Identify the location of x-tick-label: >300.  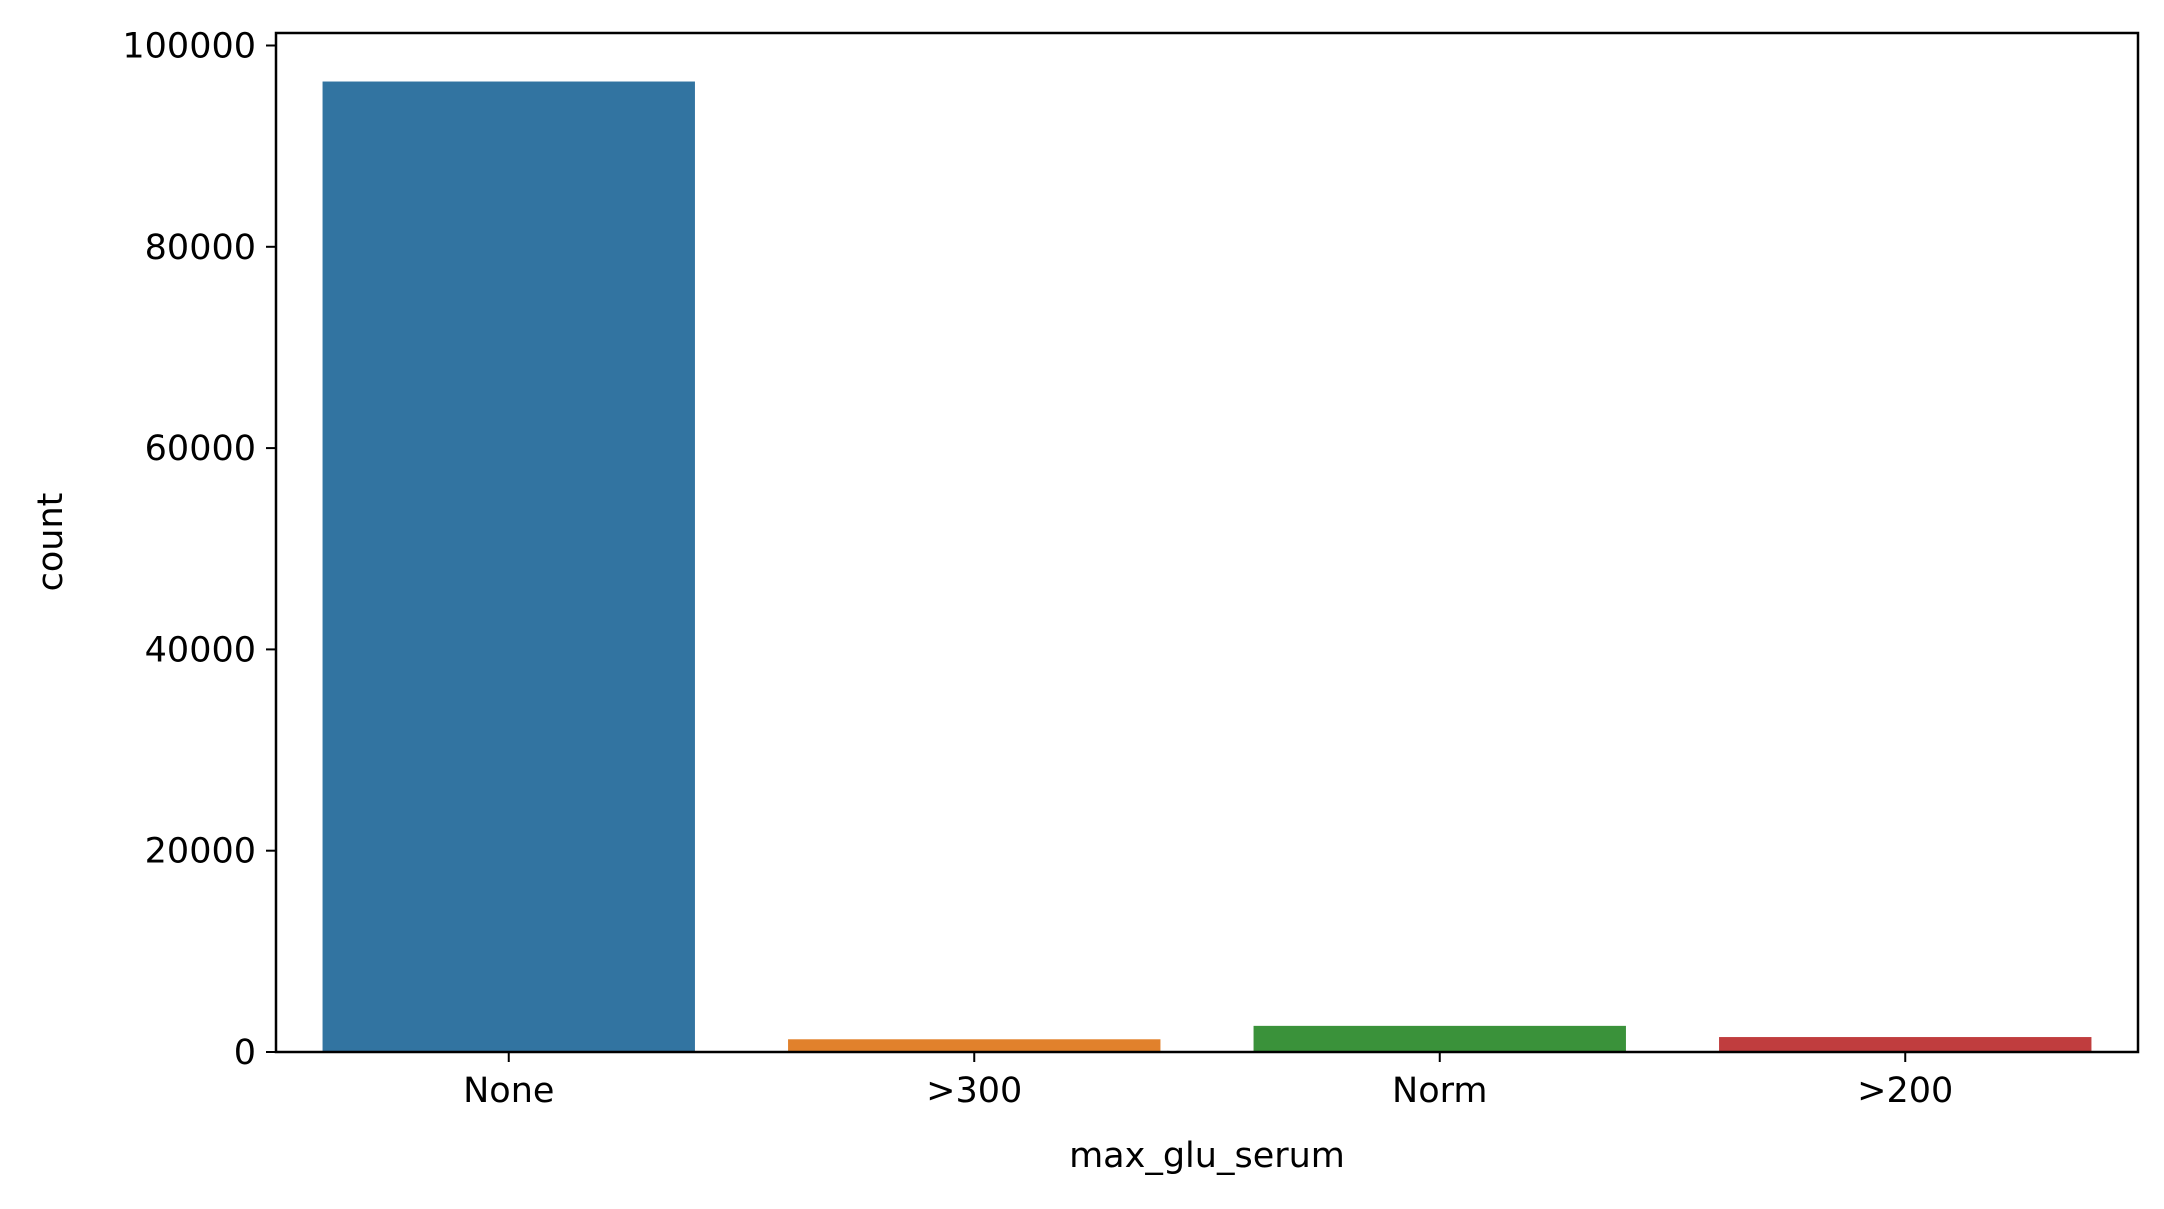
(974, 1091).